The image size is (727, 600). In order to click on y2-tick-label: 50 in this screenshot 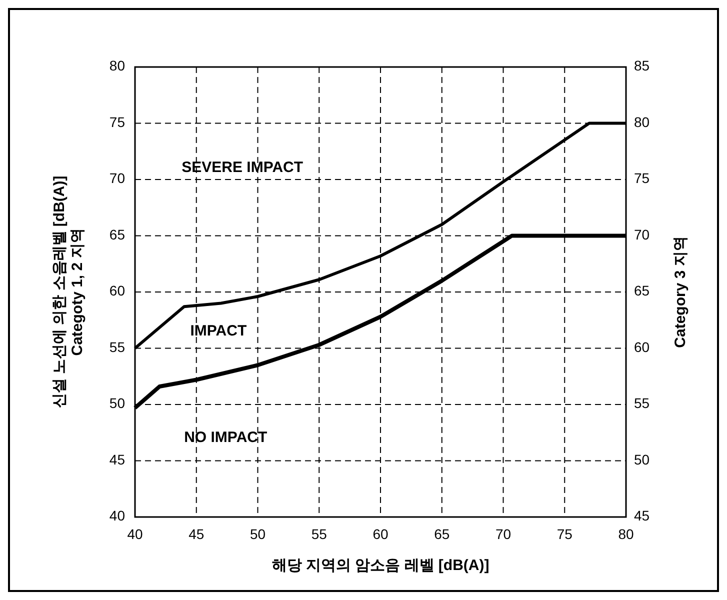, I will do `click(642, 459)`.